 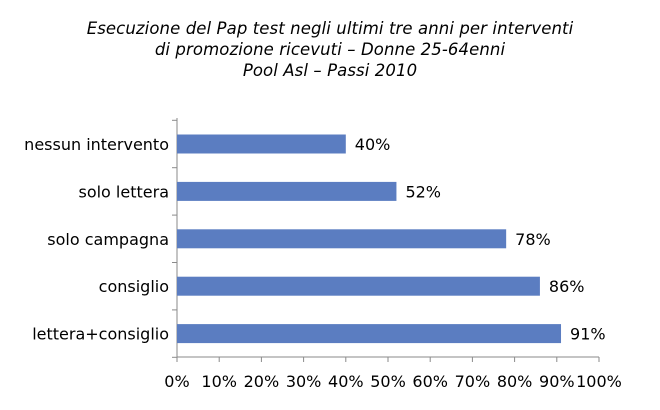 What do you see at coordinates (473, 381) in the screenshot?
I see `x-tick-label: 70%` at bounding box center [473, 381].